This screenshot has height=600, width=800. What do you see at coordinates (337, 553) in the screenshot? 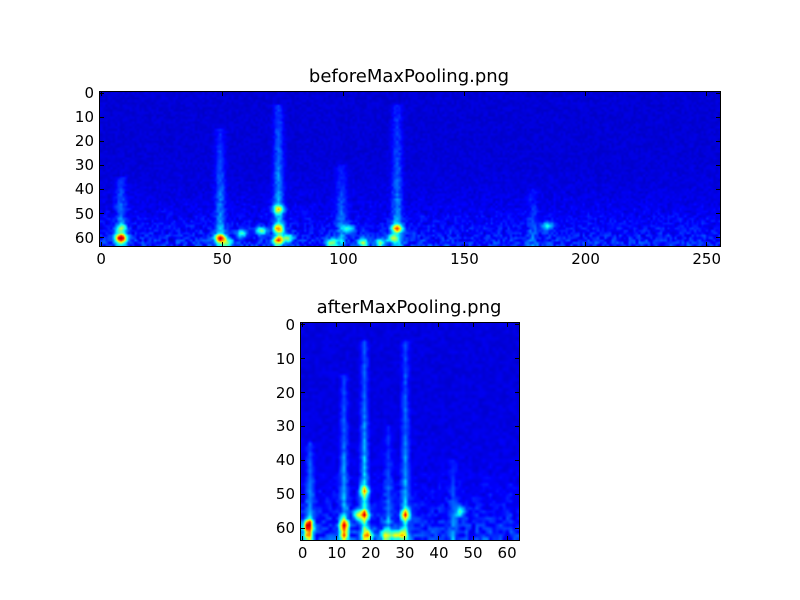
I see `x-tick-label: 10` at bounding box center [337, 553].